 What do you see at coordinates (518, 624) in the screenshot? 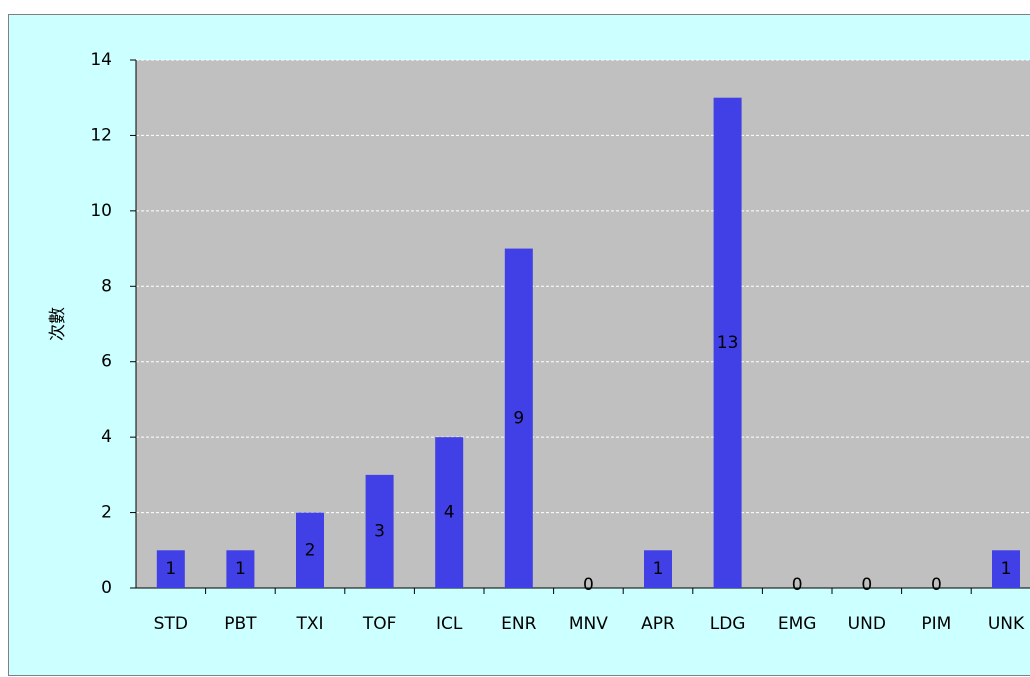
I see `x-tick-label: ENR` at bounding box center [518, 624].